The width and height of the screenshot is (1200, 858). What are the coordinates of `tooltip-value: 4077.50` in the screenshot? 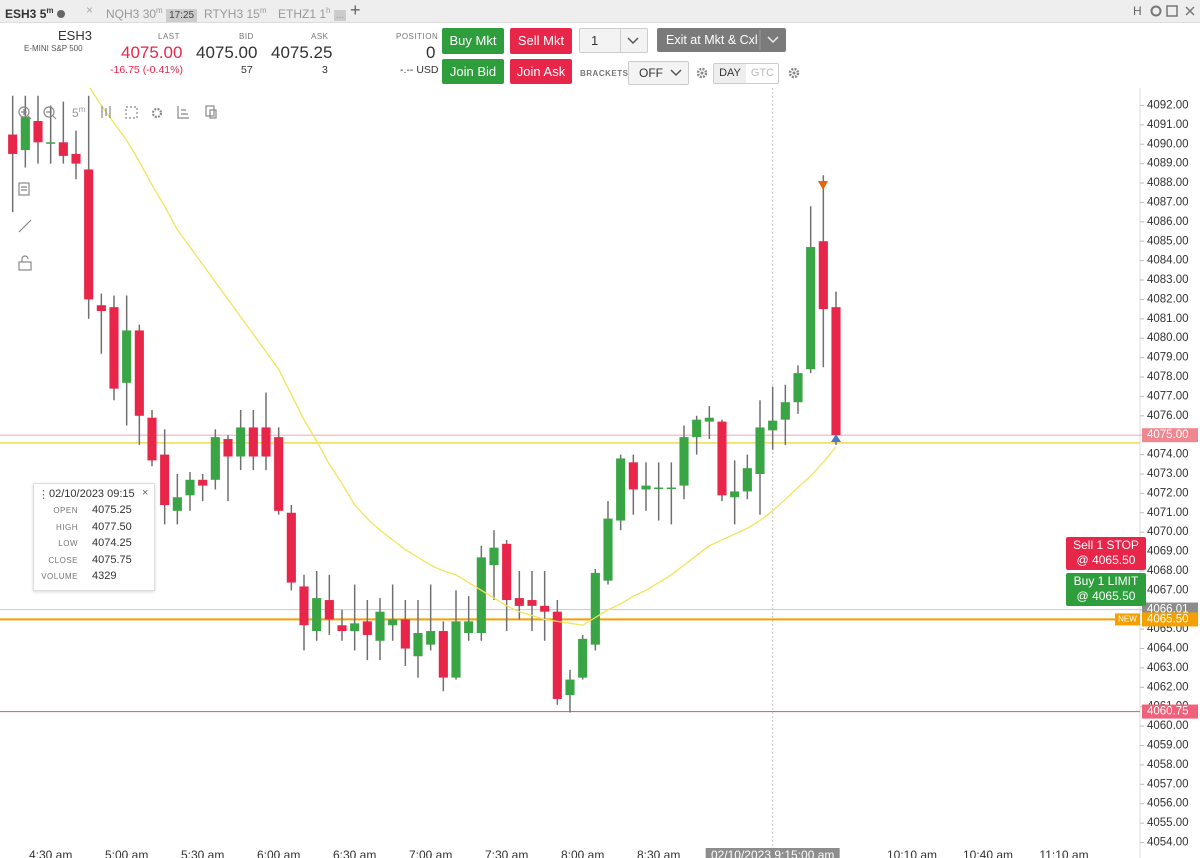 It's located at (112, 526).